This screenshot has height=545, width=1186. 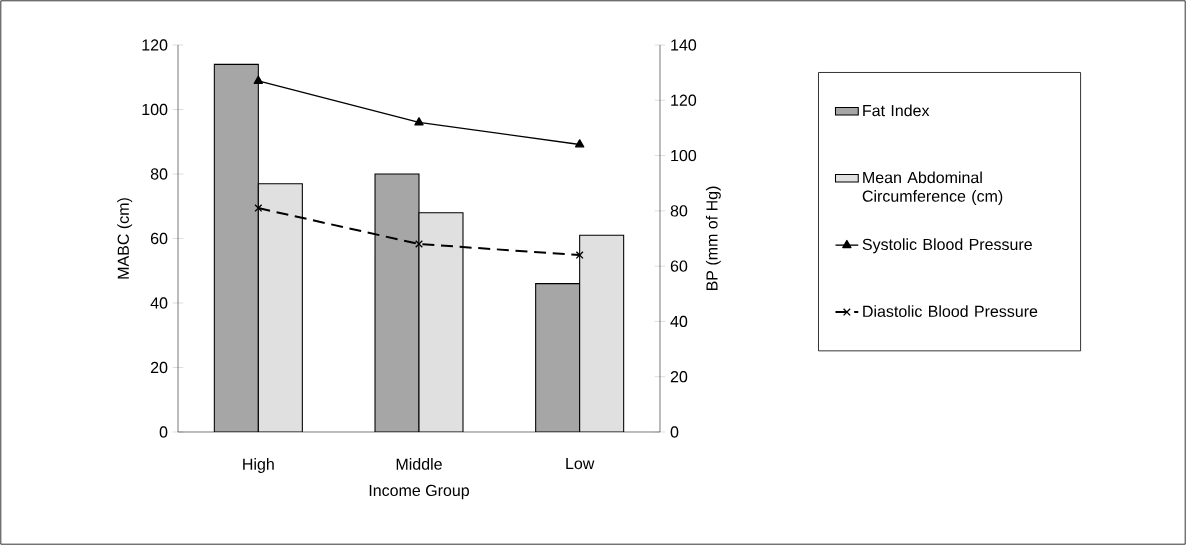 I want to click on x-tick-label: High, so click(x=258, y=465).